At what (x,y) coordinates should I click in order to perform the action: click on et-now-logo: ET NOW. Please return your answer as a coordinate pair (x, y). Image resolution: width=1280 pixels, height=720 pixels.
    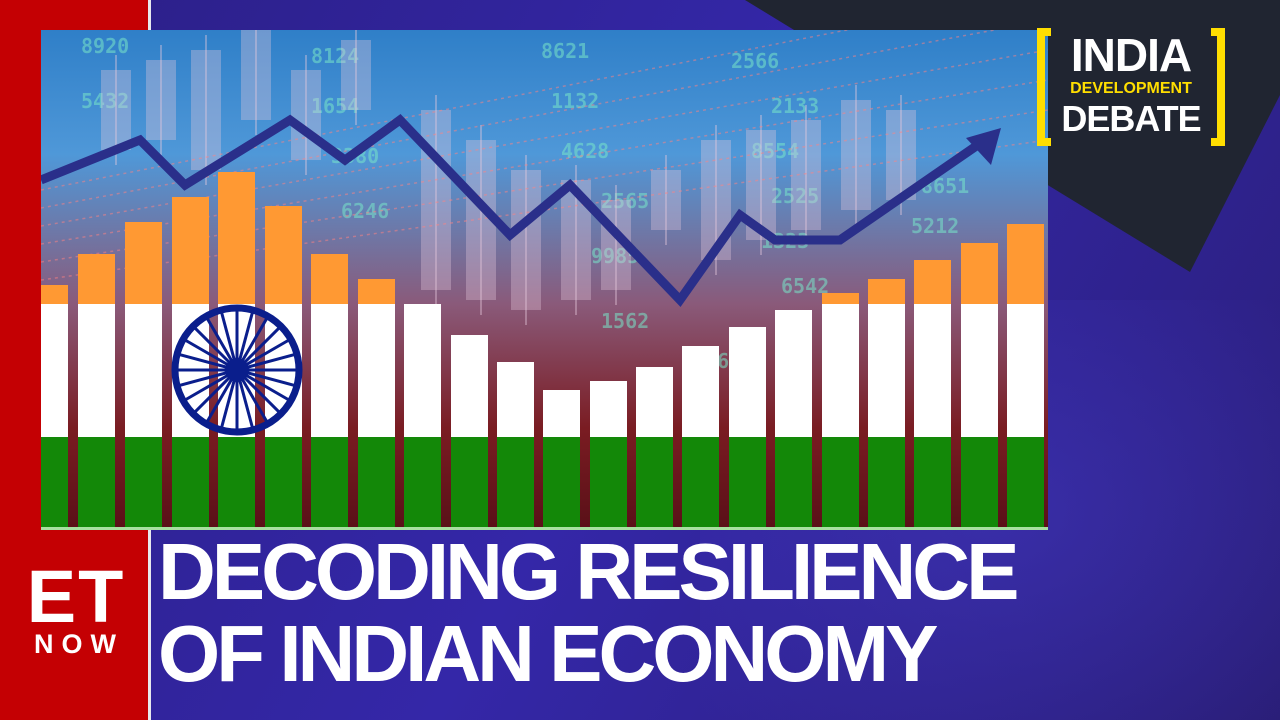
    Looking at the image, I should click on (76, 607).